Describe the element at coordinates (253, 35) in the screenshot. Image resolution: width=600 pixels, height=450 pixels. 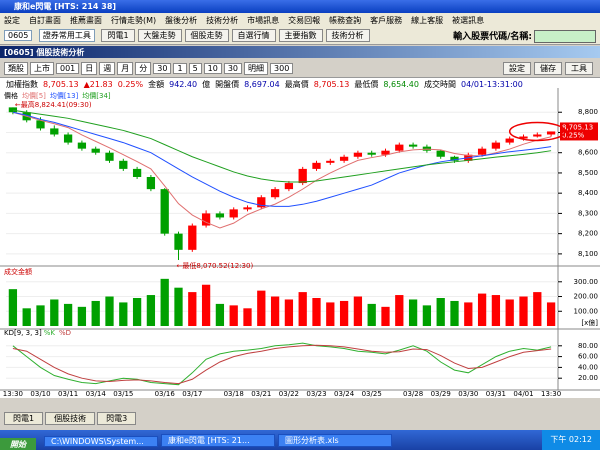
I see `toolbar-button: 自選行情` at that location.